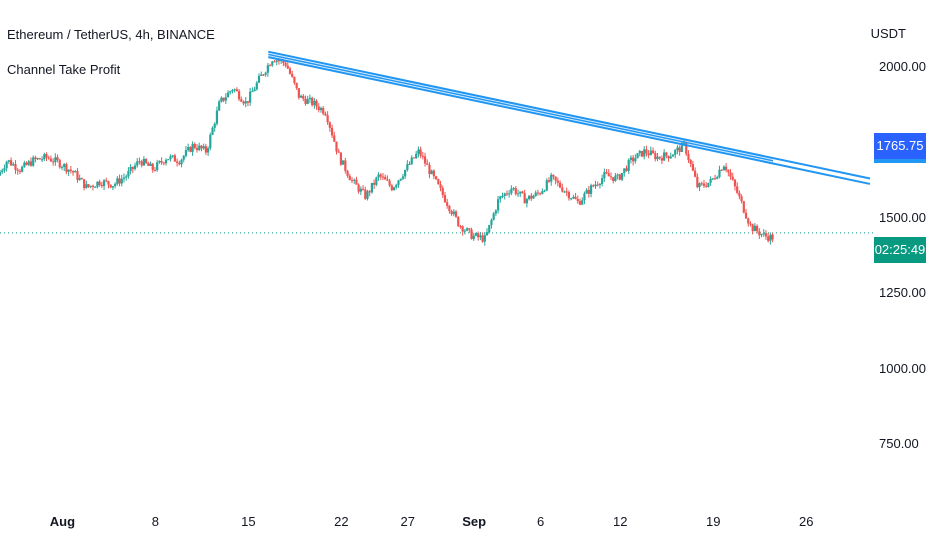 The width and height of the screenshot is (932, 550). I want to click on x-tick-label: Sep, so click(474, 521).